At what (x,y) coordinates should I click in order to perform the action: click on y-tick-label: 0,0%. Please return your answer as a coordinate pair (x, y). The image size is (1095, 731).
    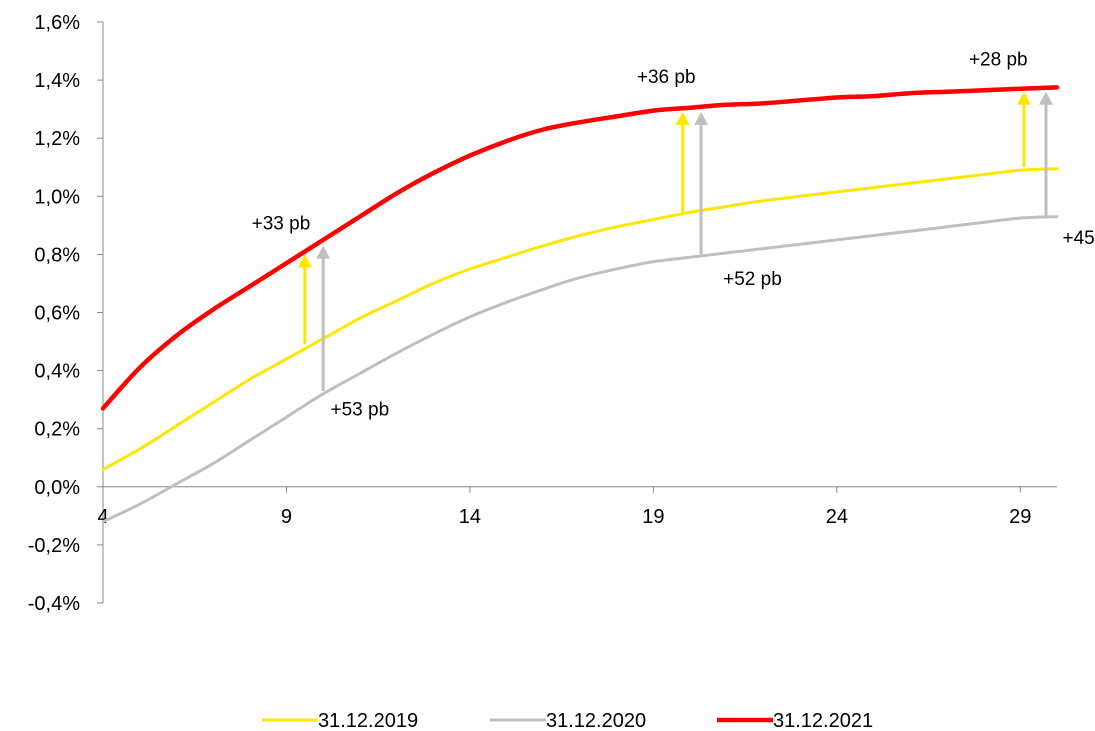
    Looking at the image, I should click on (57, 488).